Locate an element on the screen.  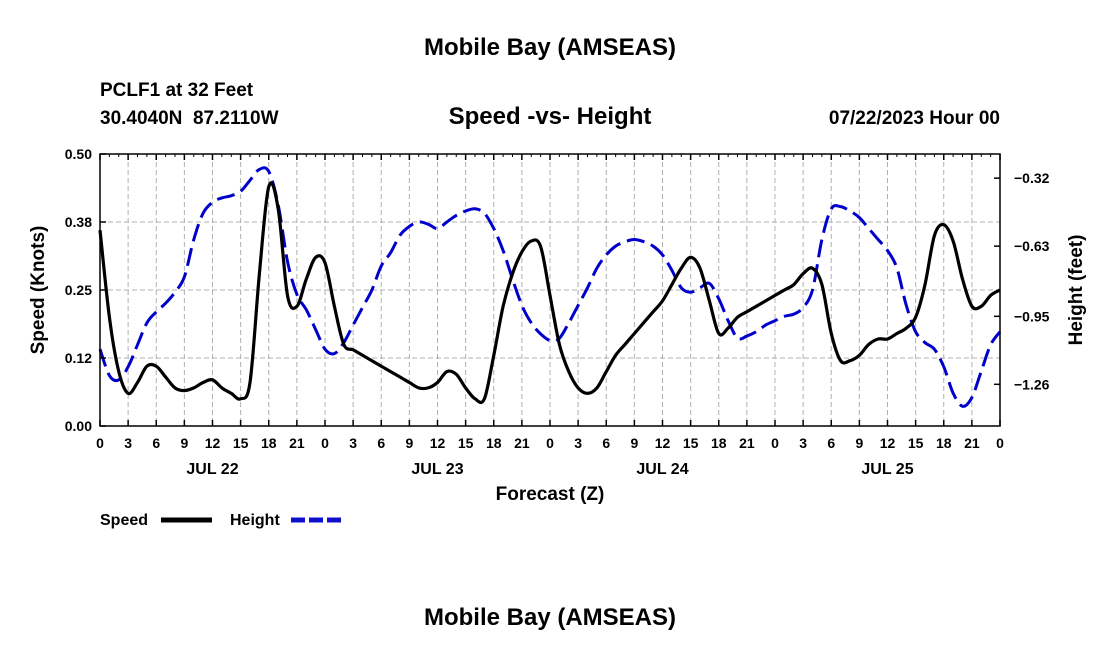
y2-tick-label: −1.26 is located at coordinates (1032, 384).